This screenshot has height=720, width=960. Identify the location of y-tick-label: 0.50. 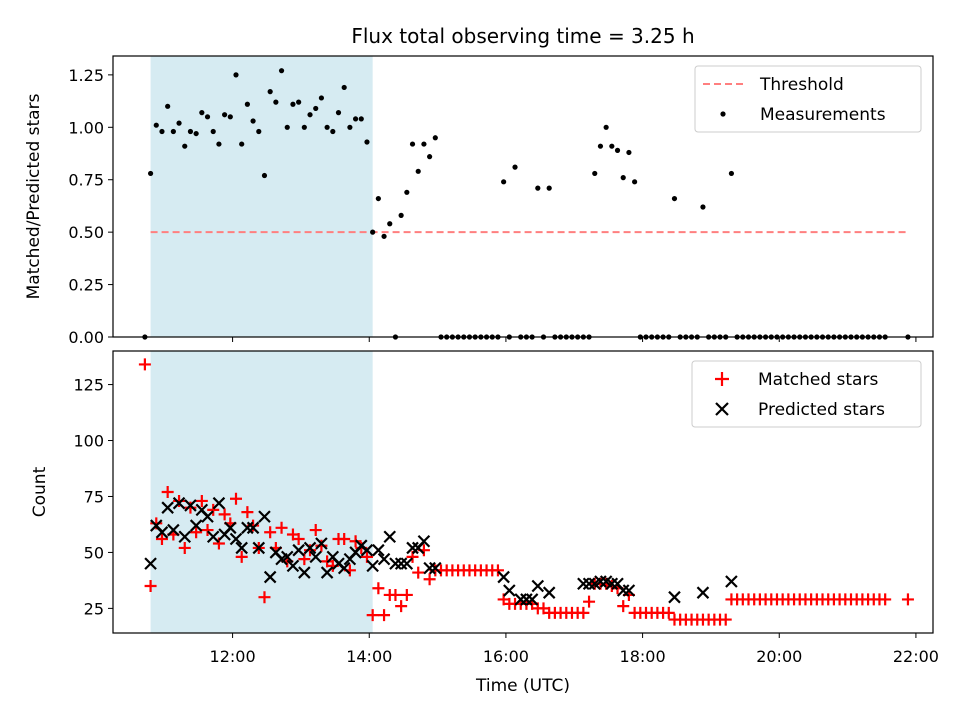
(86, 232).